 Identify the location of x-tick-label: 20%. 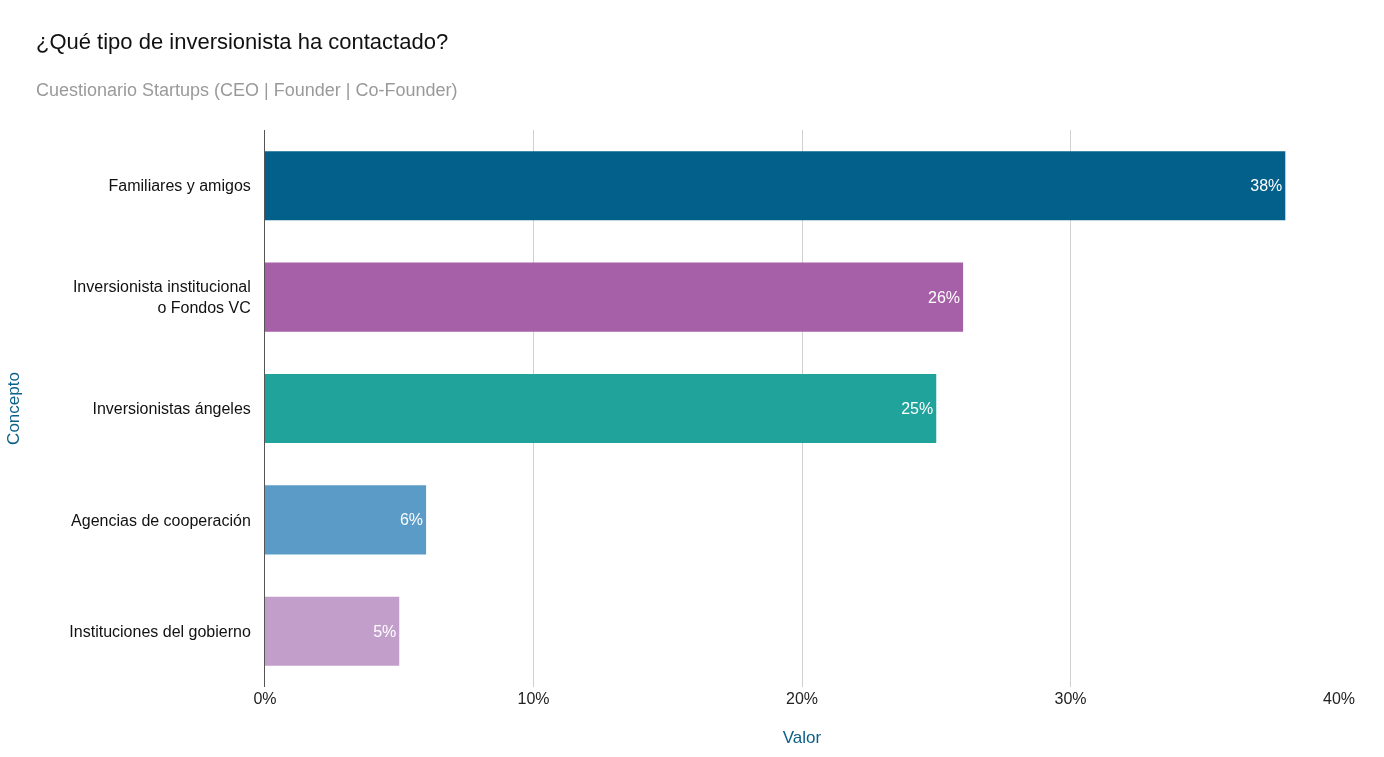
(802, 698).